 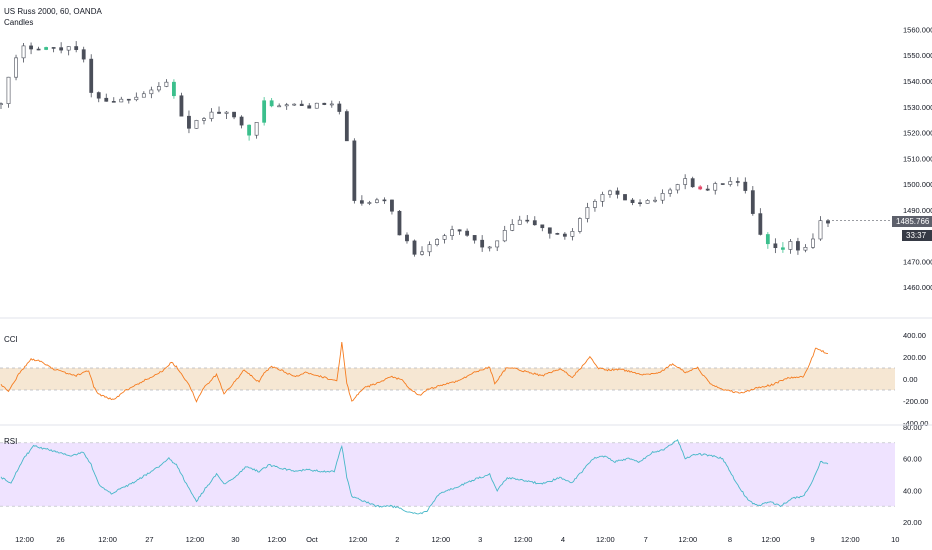 I want to click on price-tick-label: 1560.000, so click(x=917, y=29).